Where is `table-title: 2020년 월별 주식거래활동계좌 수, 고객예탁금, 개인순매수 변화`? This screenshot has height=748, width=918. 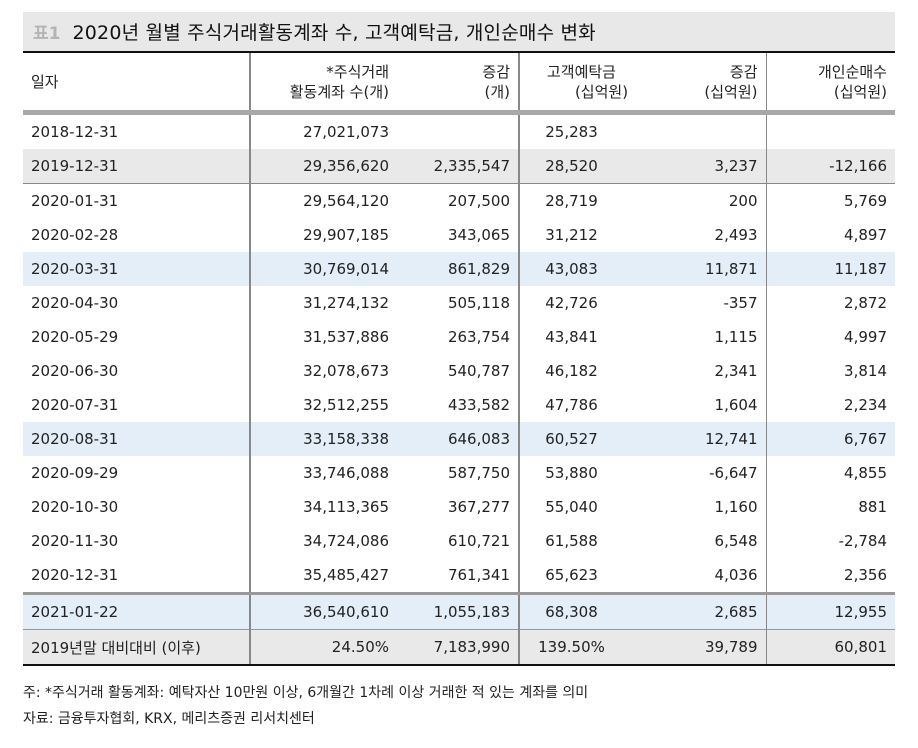 table-title: 2020년 월별 주식거래활동계좌 수, 고객예탁금, 개인순매수 변화 is located at coordinates (334, 33).